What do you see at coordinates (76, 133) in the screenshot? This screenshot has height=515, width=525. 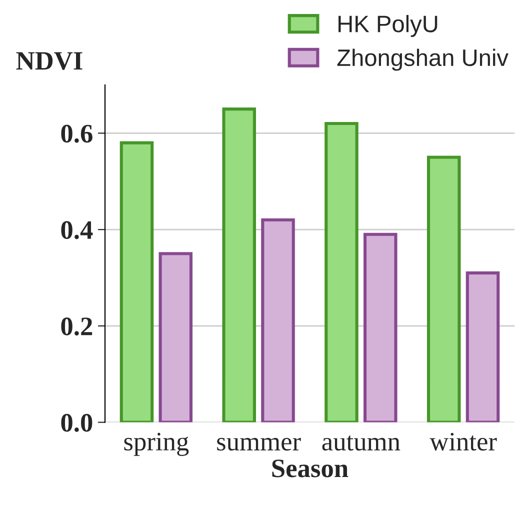 I see `y-tick-label: 0.6` at bounding box center [76, 133].